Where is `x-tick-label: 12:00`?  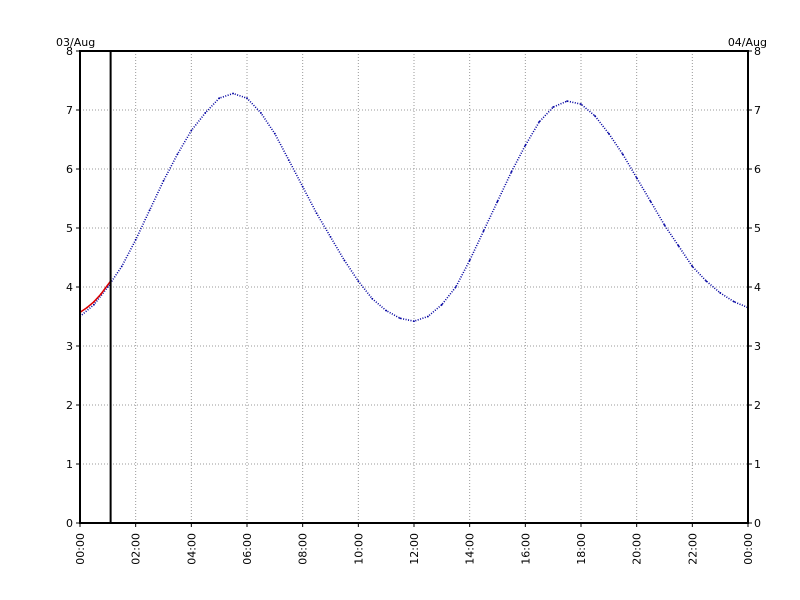 x-tick-label: 12:00 is located at coordinates (414, 549).